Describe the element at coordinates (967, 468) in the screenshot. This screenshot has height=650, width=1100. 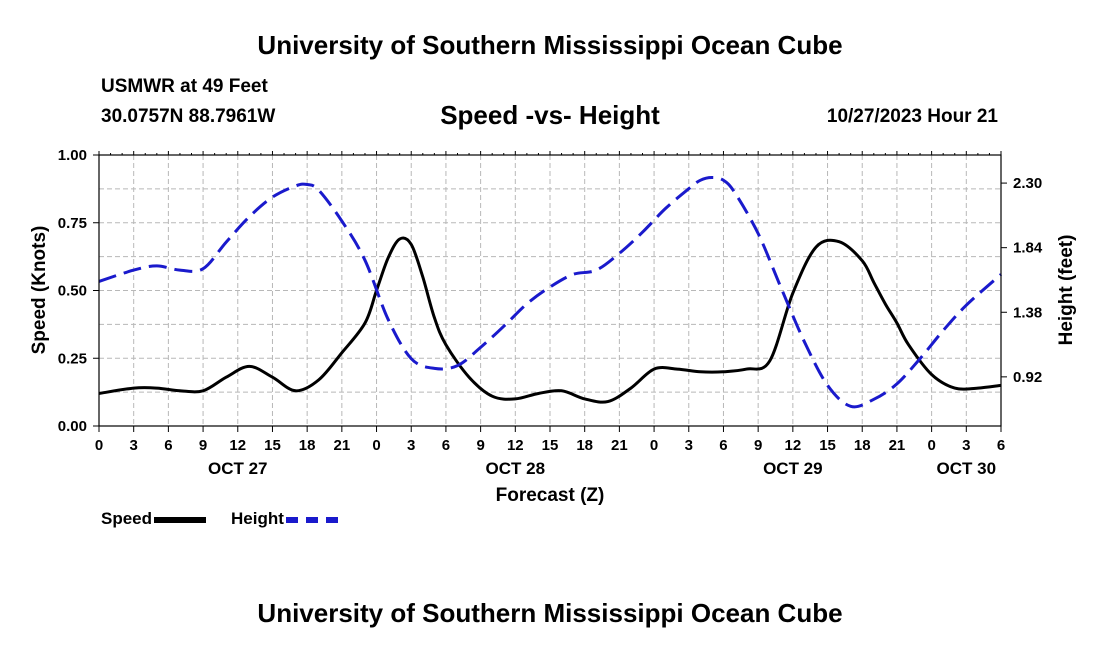
I see `date-label: OCT 30` at that location.